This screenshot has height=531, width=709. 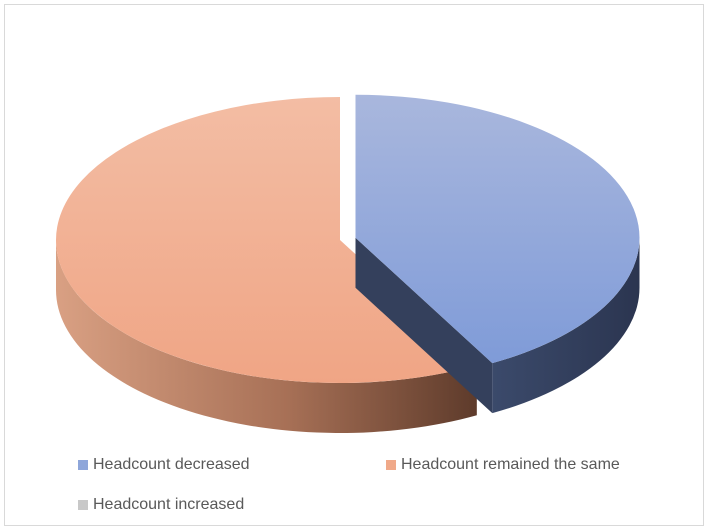 I want to click on legend-item-headcount-remained-same: Headcount remained the same, so click(x=503, y=465).